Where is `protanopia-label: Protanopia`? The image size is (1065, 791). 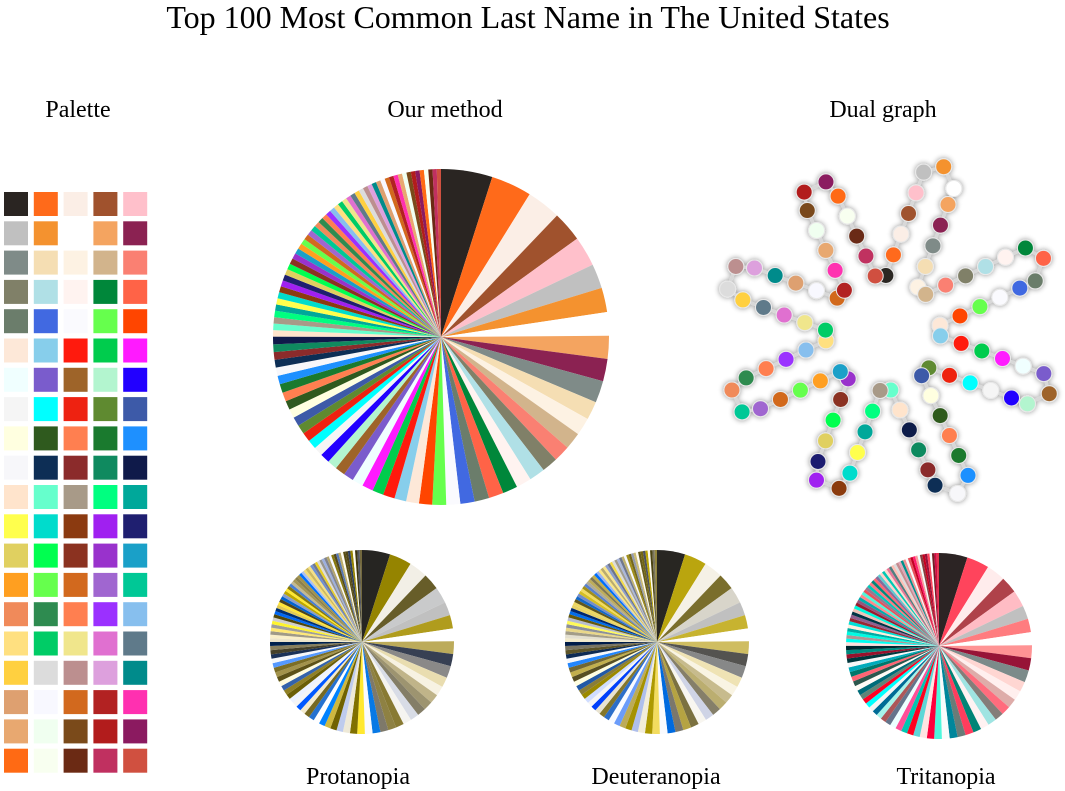
protanopia-label: Protanopia is located at coordinates (358, 777).